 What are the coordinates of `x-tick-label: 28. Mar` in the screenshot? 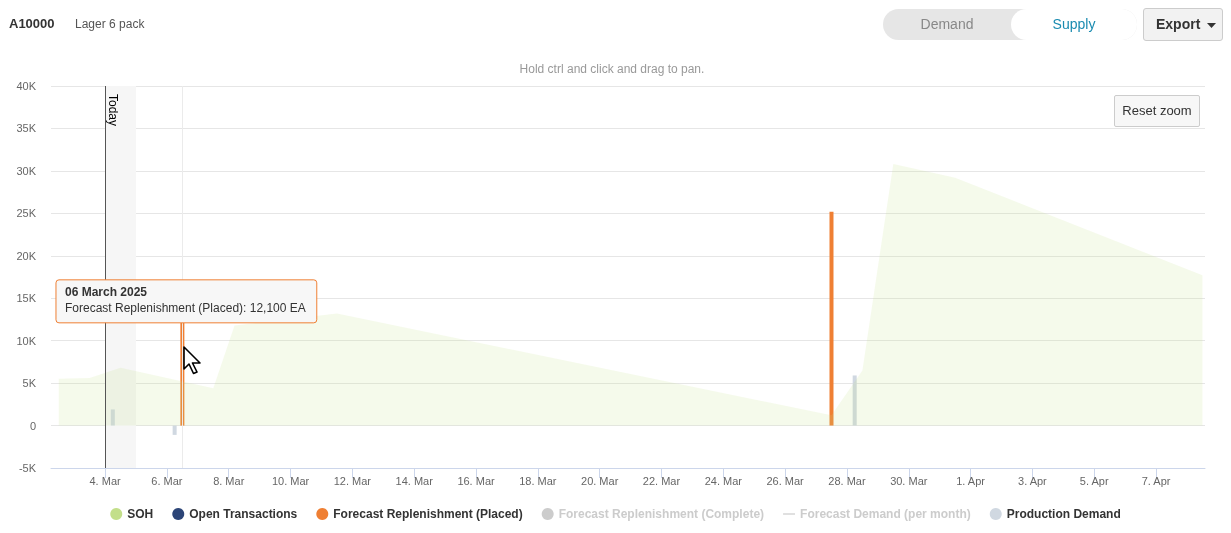 It's located at (847, 480).